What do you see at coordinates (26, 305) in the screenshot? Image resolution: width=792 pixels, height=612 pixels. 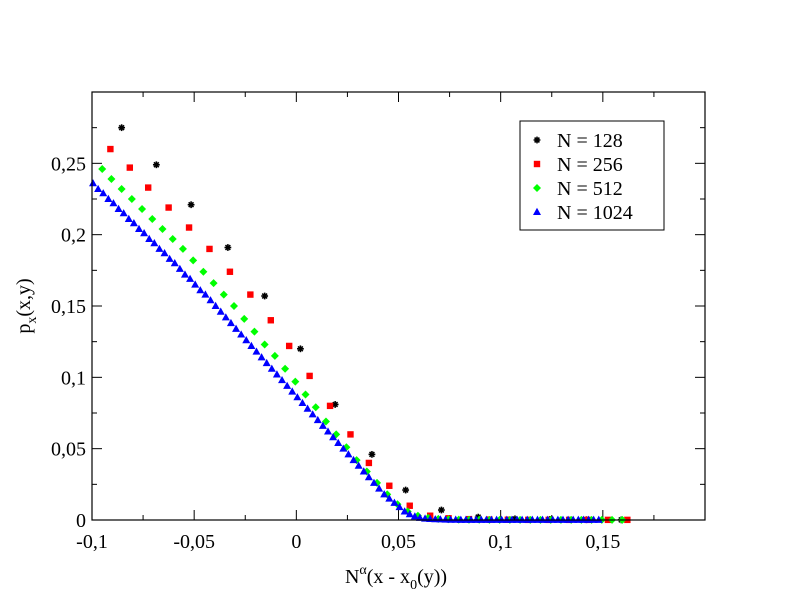 I see `y-axis-title: px(x,y)` at bounding box center [26, 305].